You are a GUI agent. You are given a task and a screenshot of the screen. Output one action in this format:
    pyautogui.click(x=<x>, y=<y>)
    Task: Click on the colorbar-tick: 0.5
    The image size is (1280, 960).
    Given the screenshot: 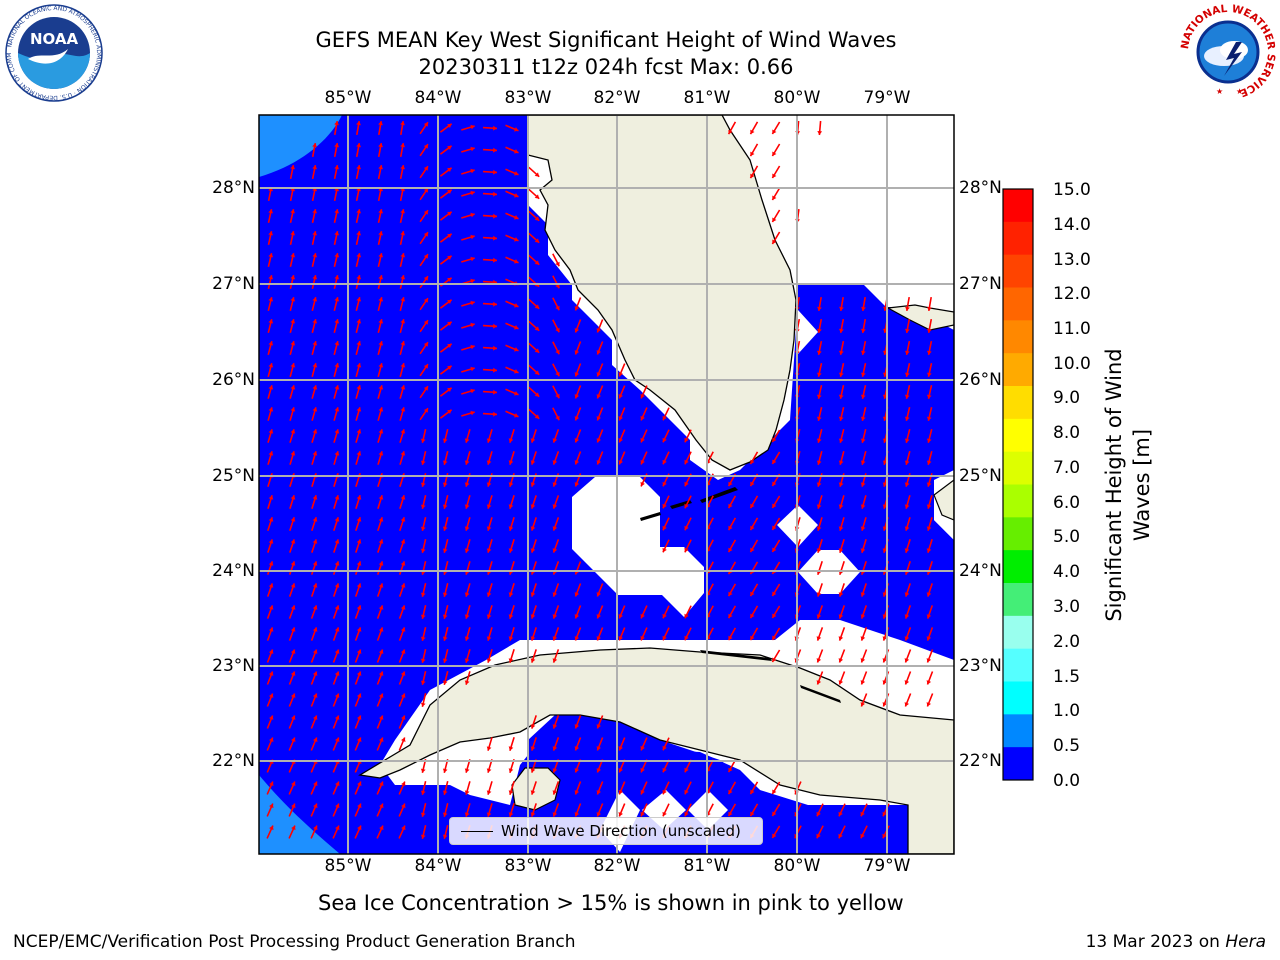 What is the action you would take?
    pyautogui.click(x=1067, y=746)
    